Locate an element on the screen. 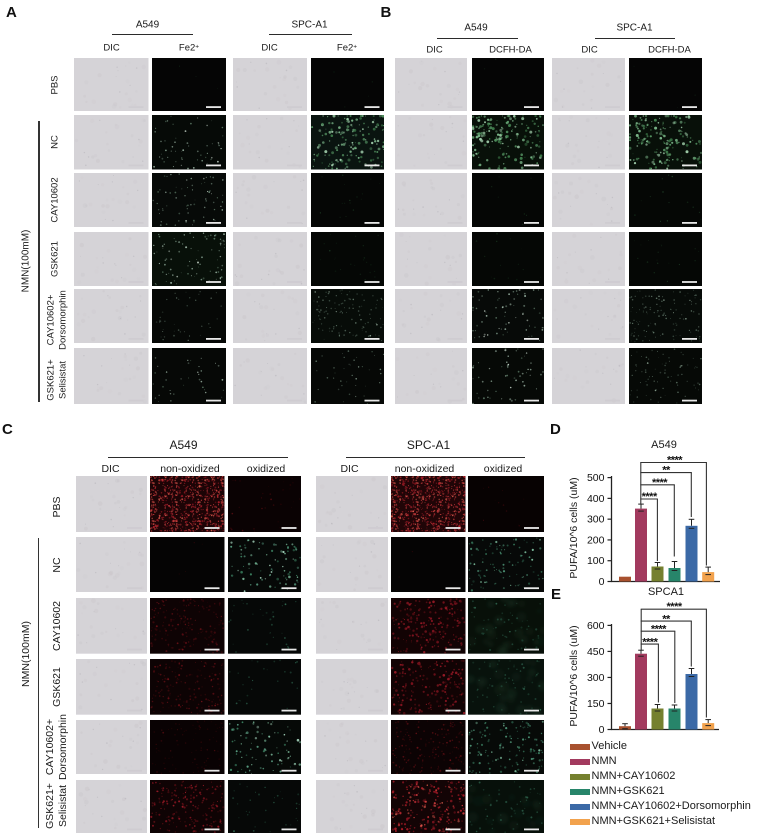 The width and height of the screenshot is (758, 835). svg-text: 400 is located at coordinates (596, 499).